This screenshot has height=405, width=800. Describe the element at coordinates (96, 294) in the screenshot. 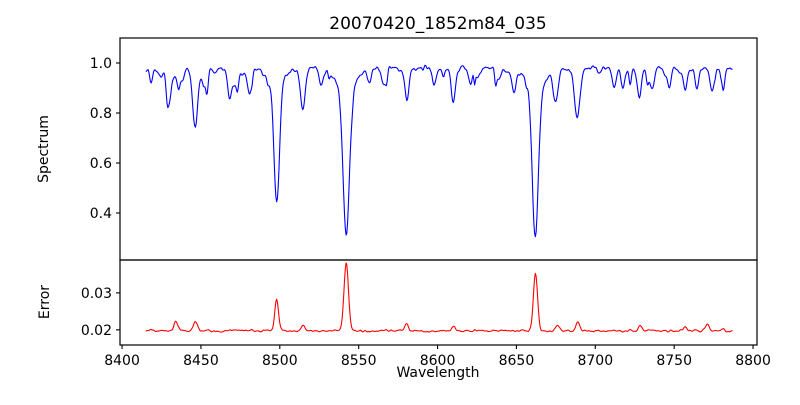

I see `y-tick-label: 0.03` at that location.